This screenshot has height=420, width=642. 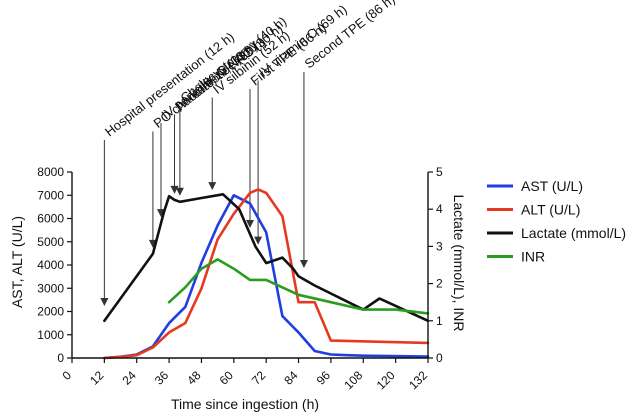 What do you see at coordinates (459, 263) in the screenshot?
I see `y-axis-title-right: Lactate (mmol/L), INR` at bounding box center [459, 263].